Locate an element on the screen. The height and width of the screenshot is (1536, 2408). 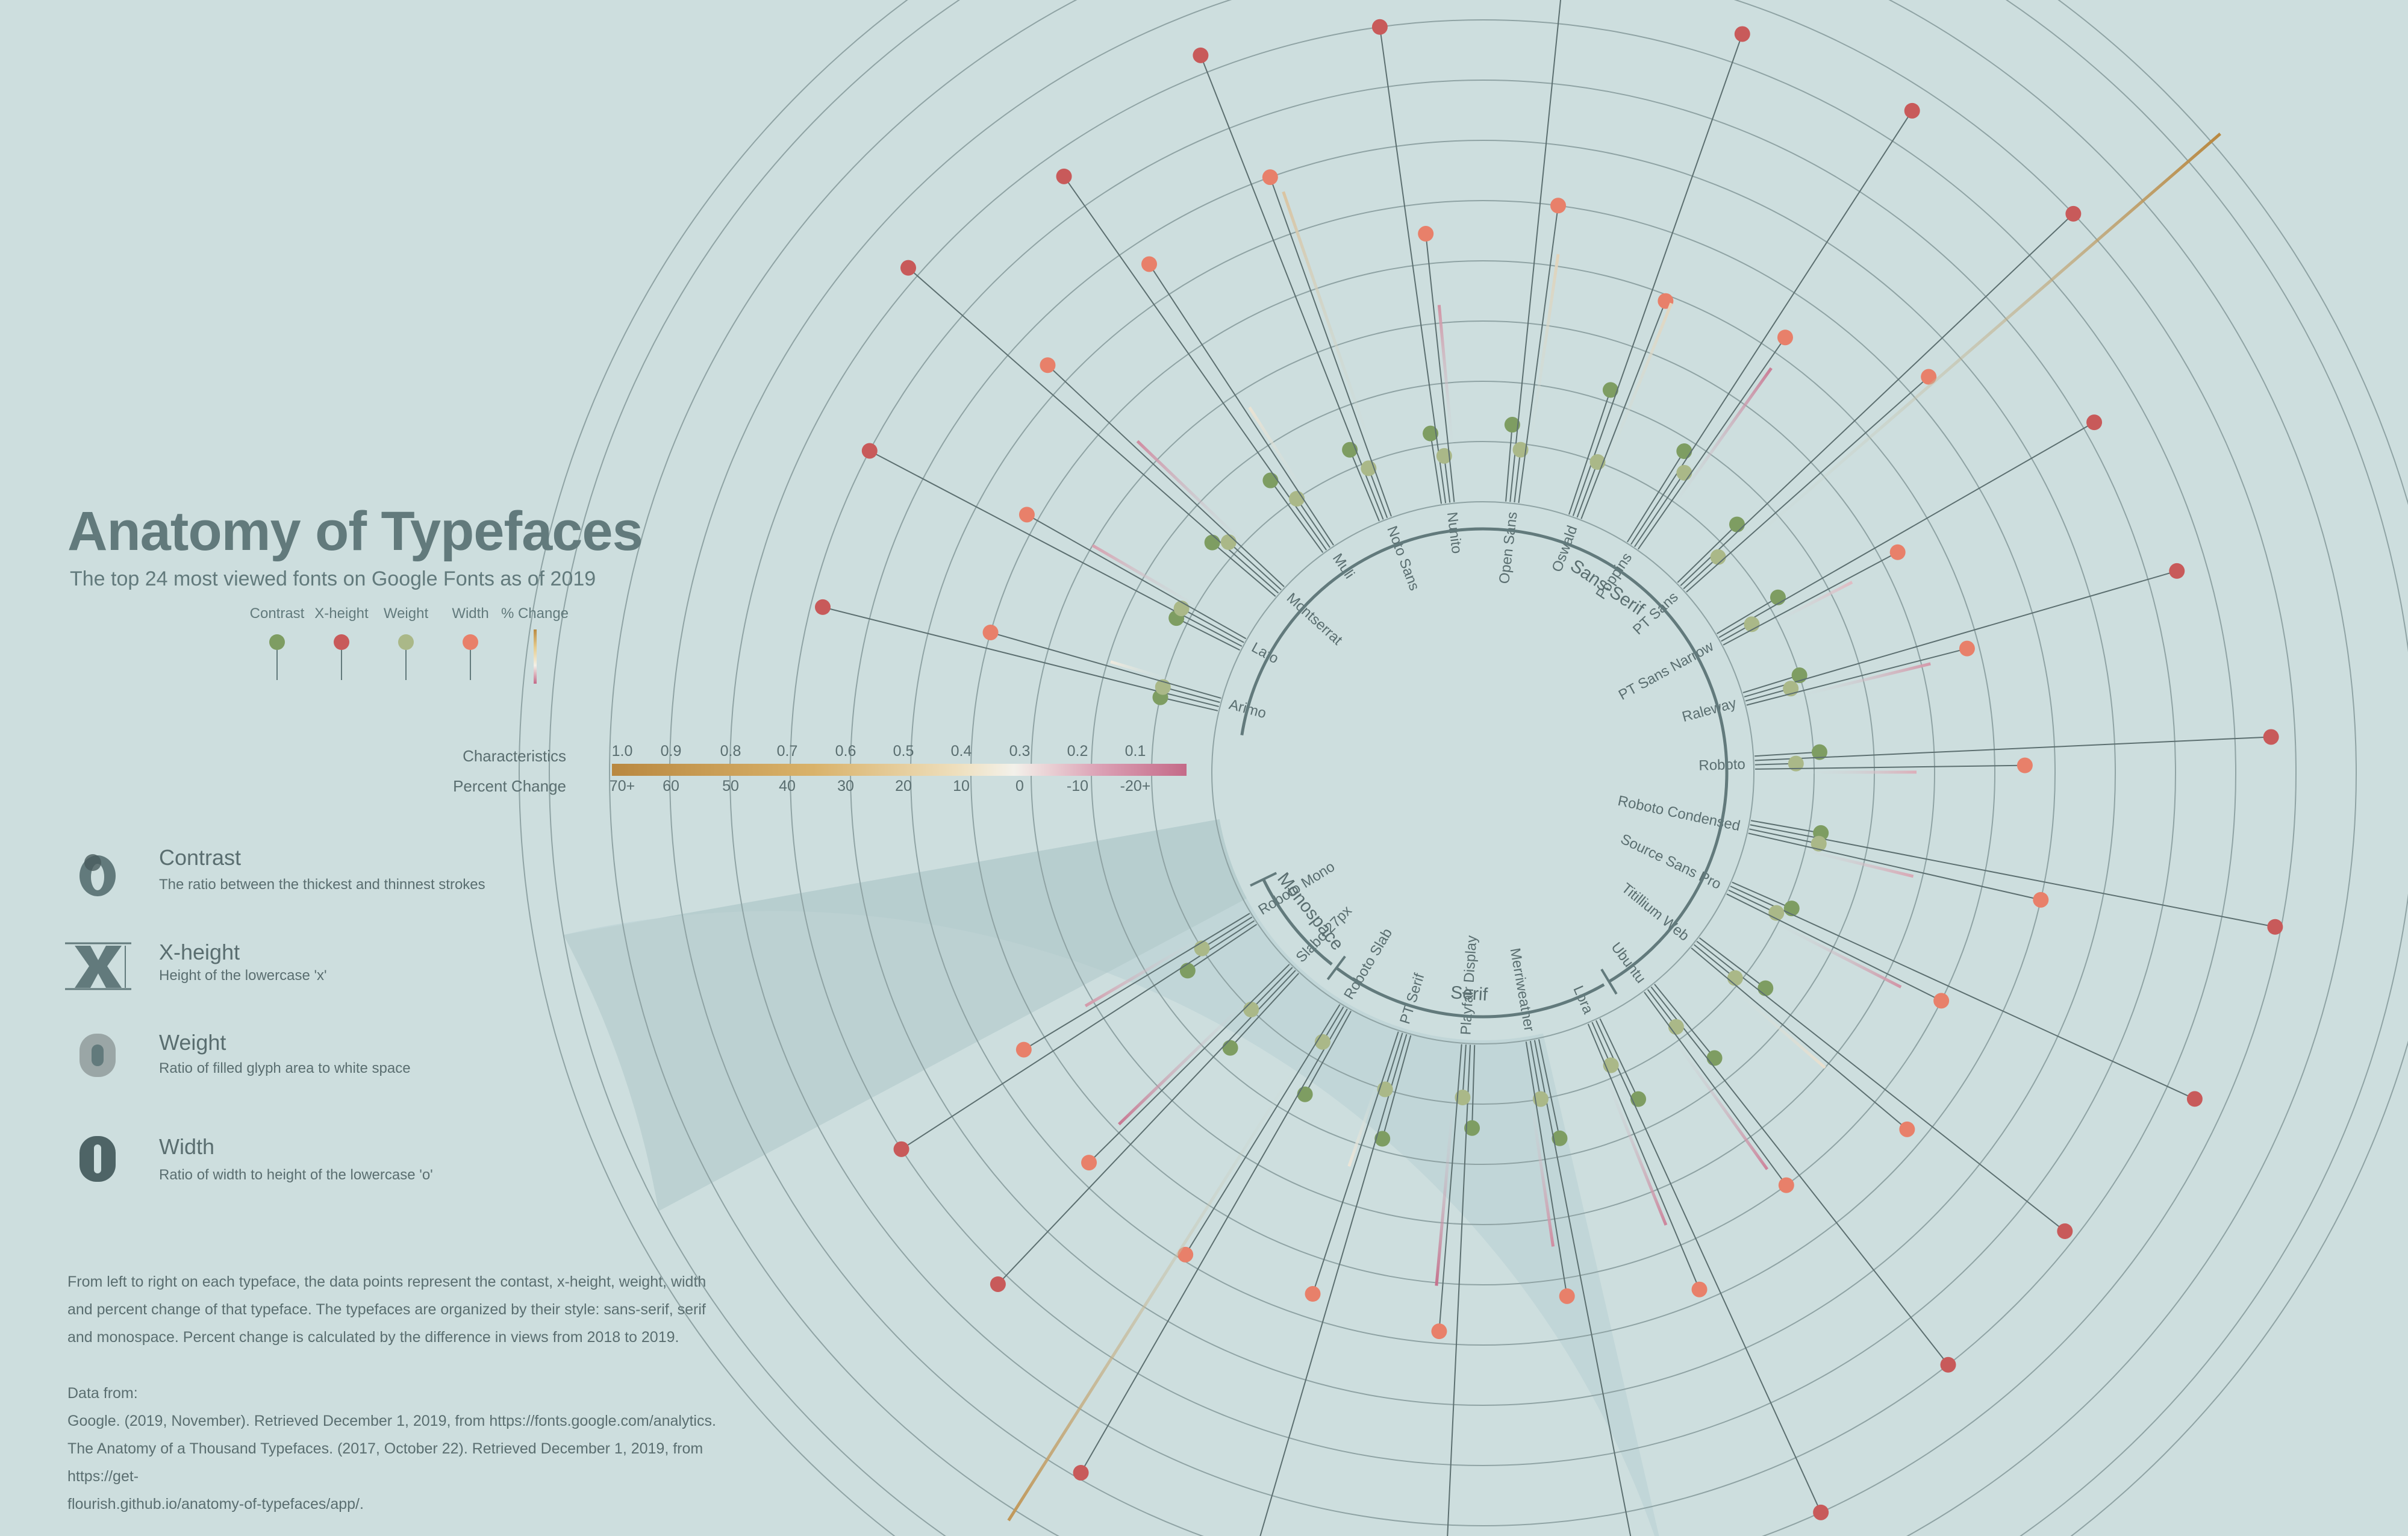
legend-gradient-line is located at coordinates (535, 656).